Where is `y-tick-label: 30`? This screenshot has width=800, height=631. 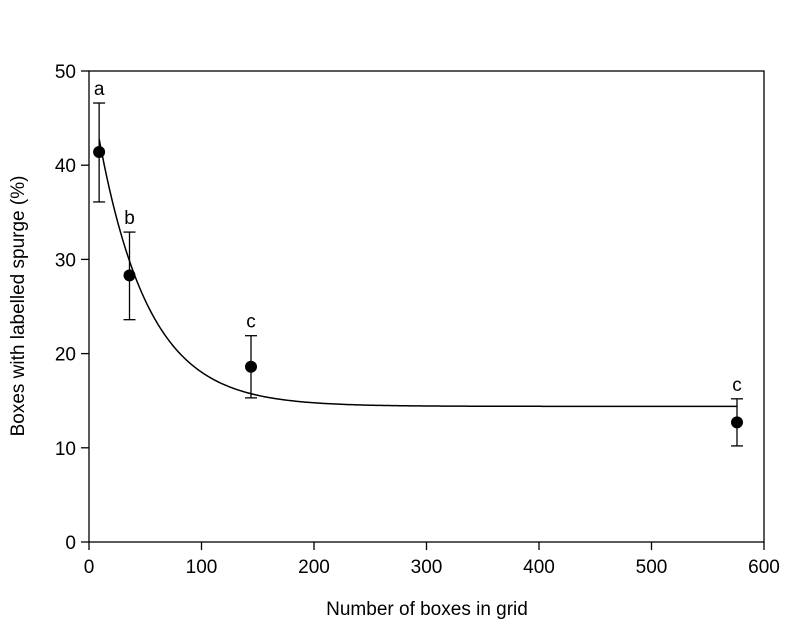
y-tick-label: 30 is located at coordinates (65, 260).